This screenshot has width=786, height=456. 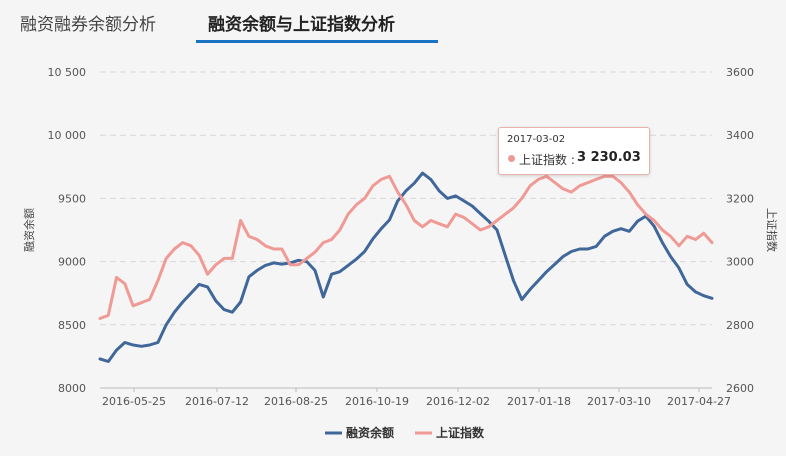 What do you see at coordinates (511, 158) in the screenshot?
I see `tooltip-series-dot` at bounding box center [511, 158].